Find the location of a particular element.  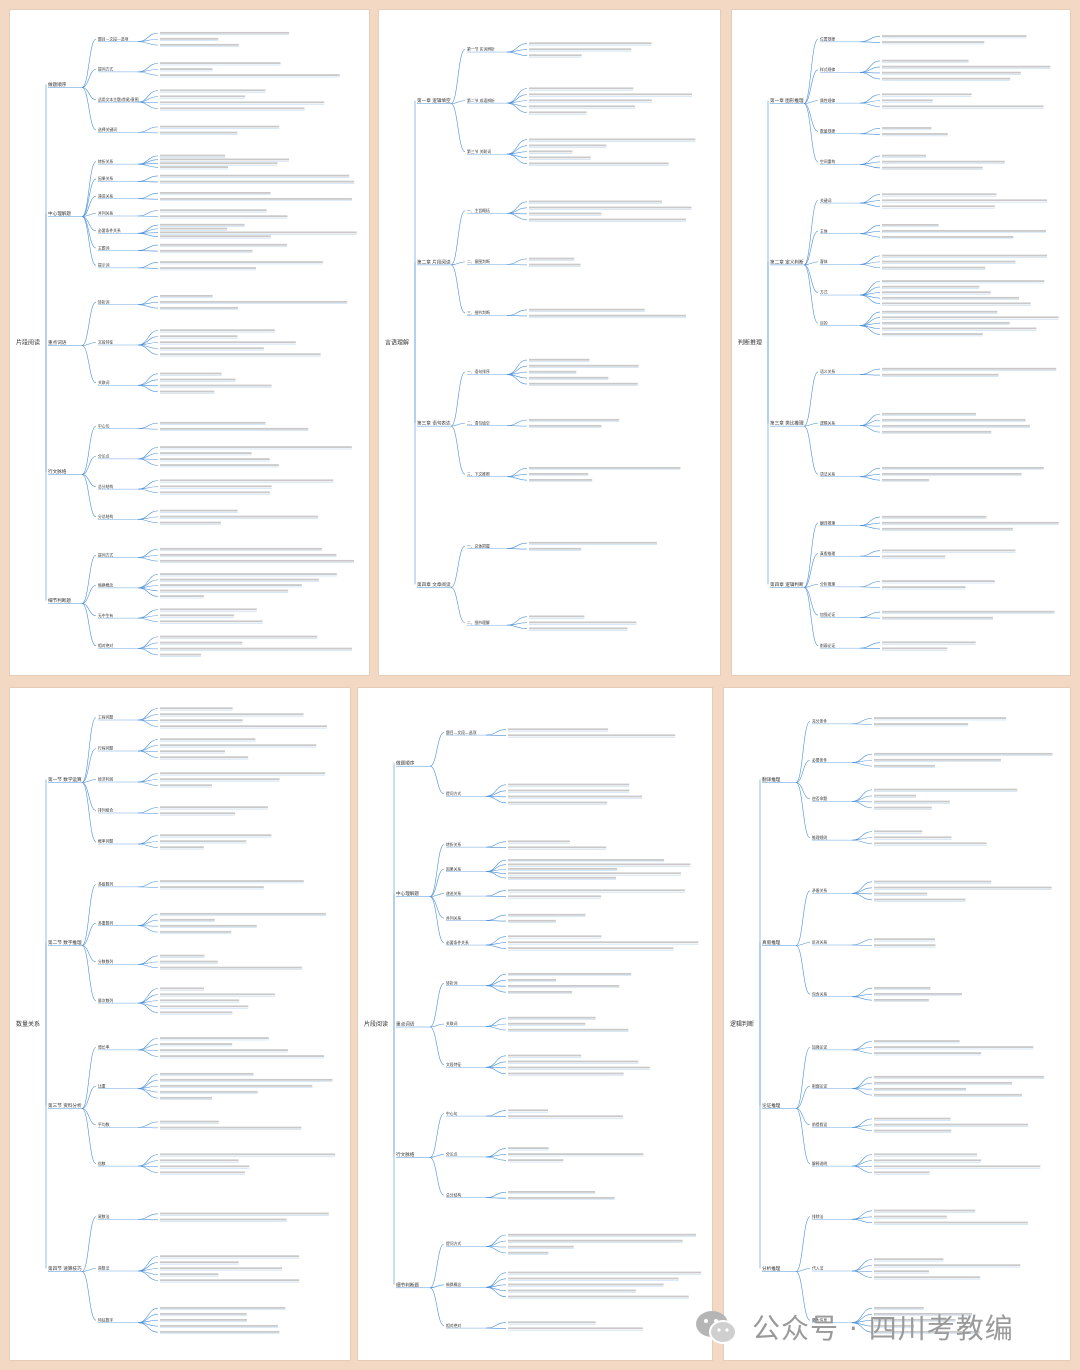

mindmap-item: 选择关键词 is located at coordinates (107, 129).